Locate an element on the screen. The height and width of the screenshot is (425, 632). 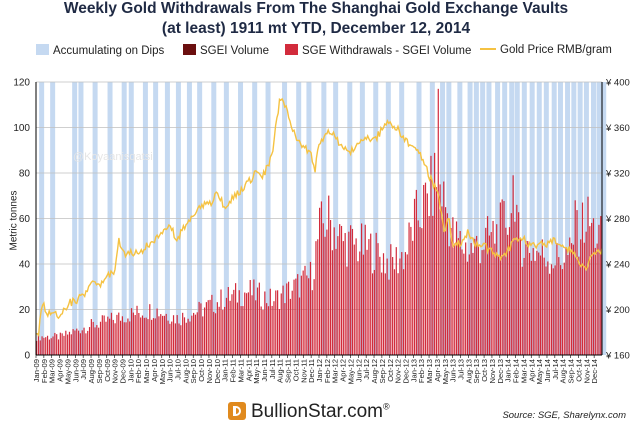
y2-tick-label: ¥ 160 is located at coordinates (617, 356).